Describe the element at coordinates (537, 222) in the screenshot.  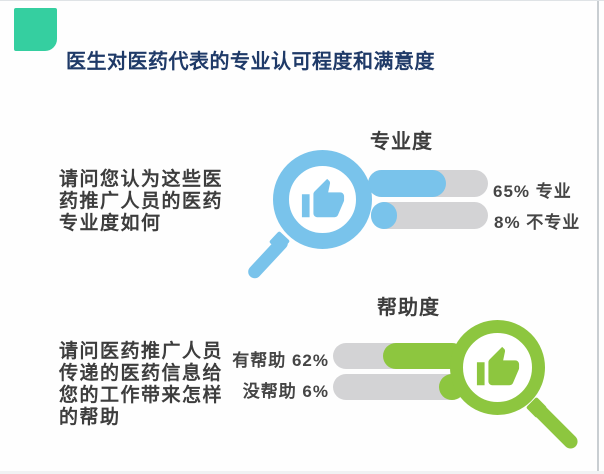
I see `bar-not-professional-label: 8% 不专业` at that location.